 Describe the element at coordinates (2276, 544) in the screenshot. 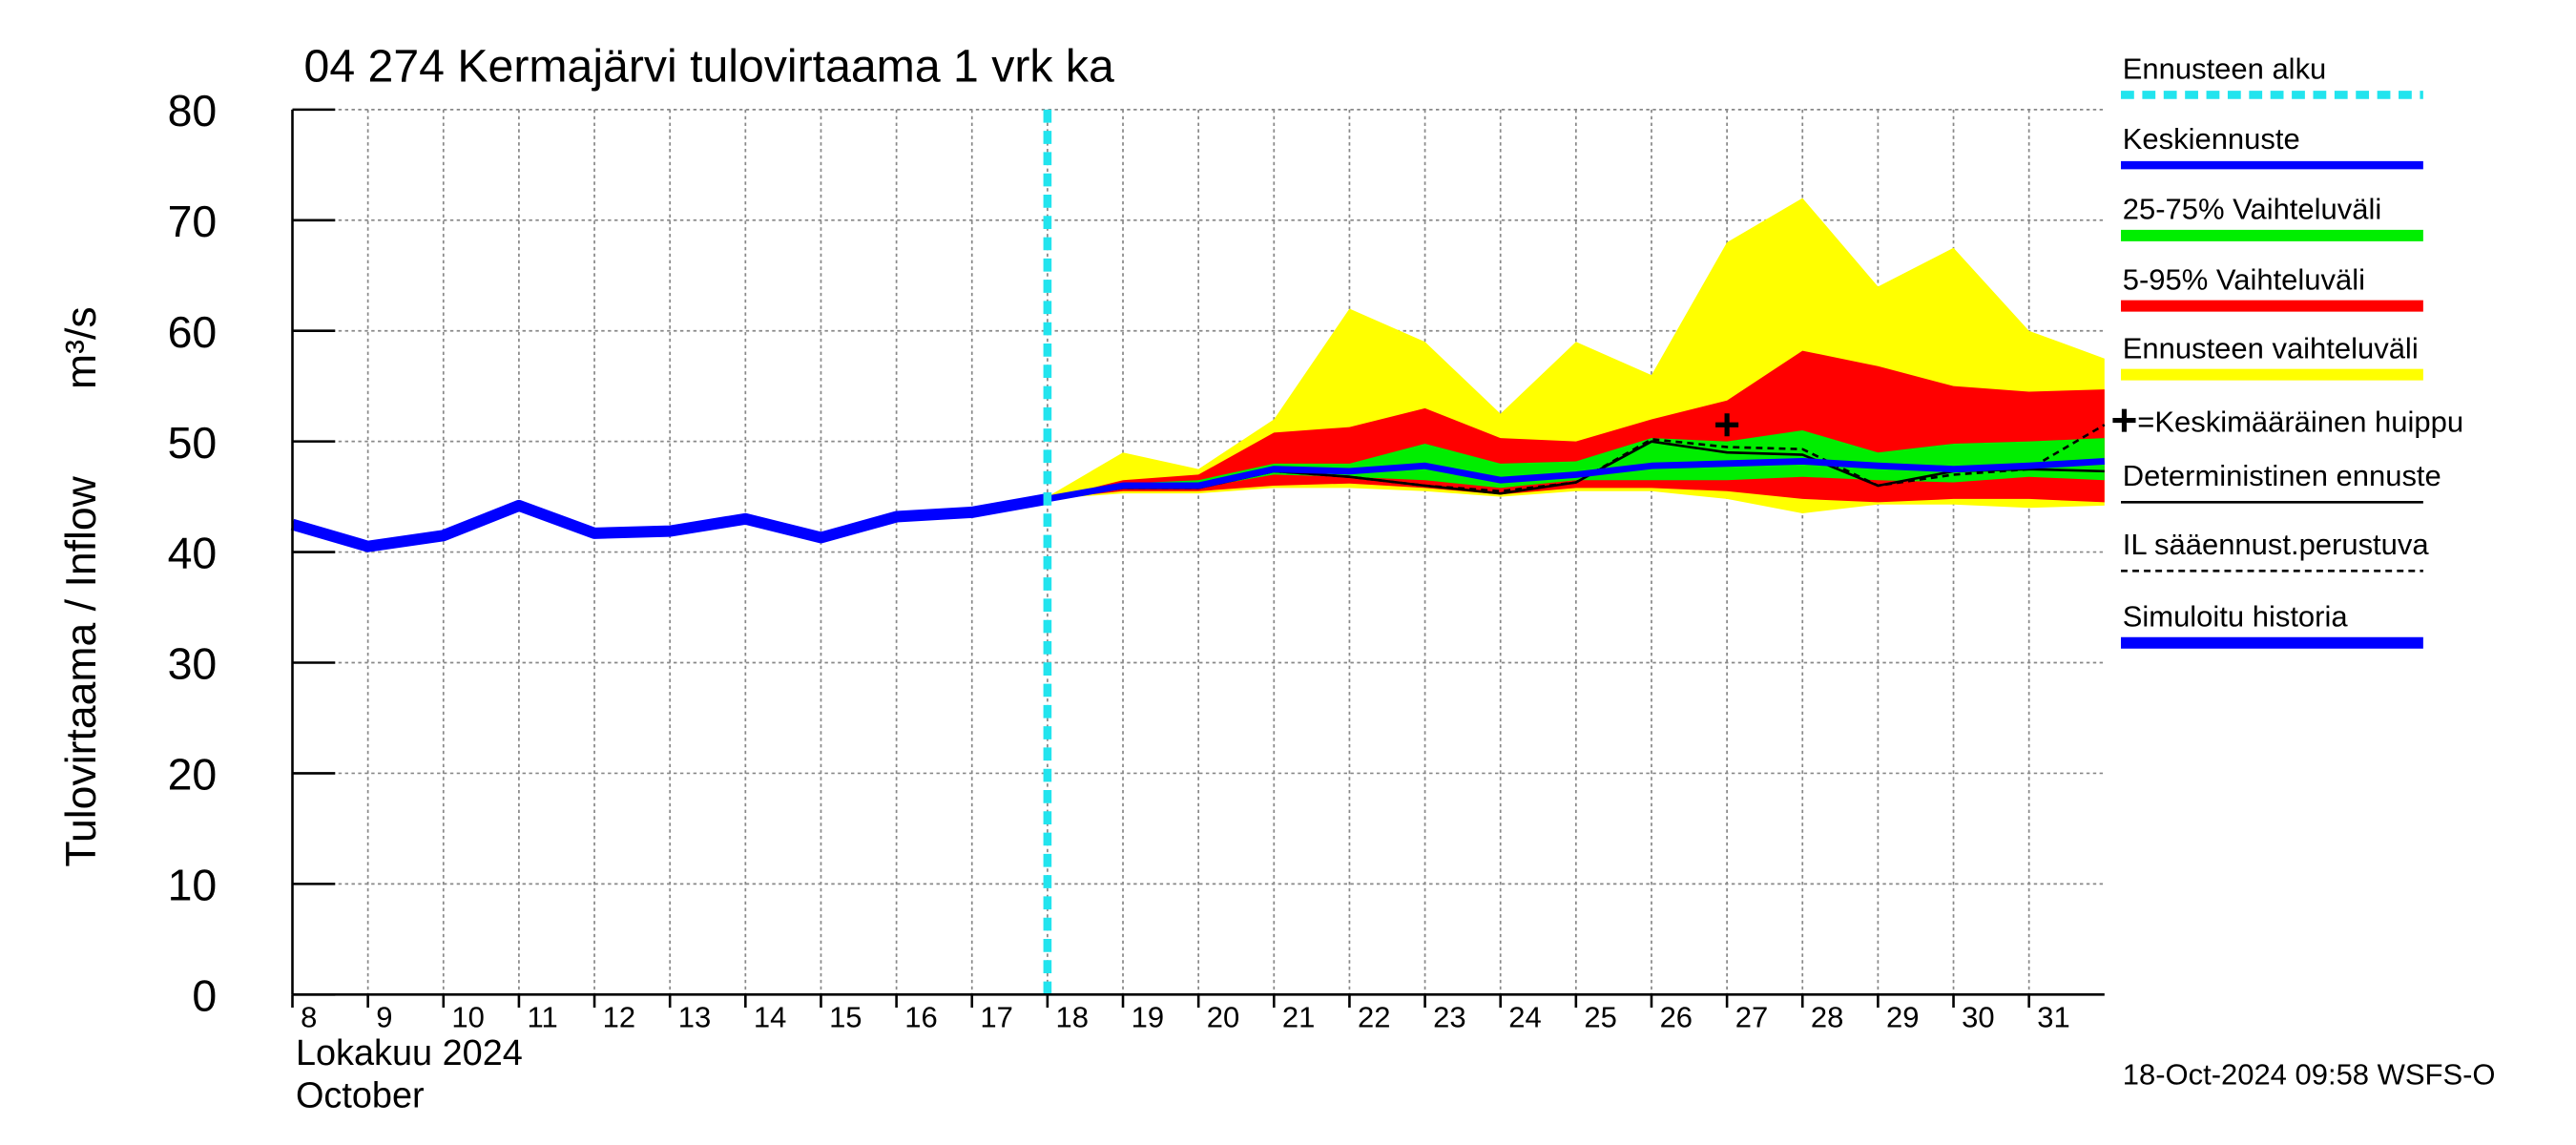

I see `legend-label: IL sääennust.perustuva` at that location.